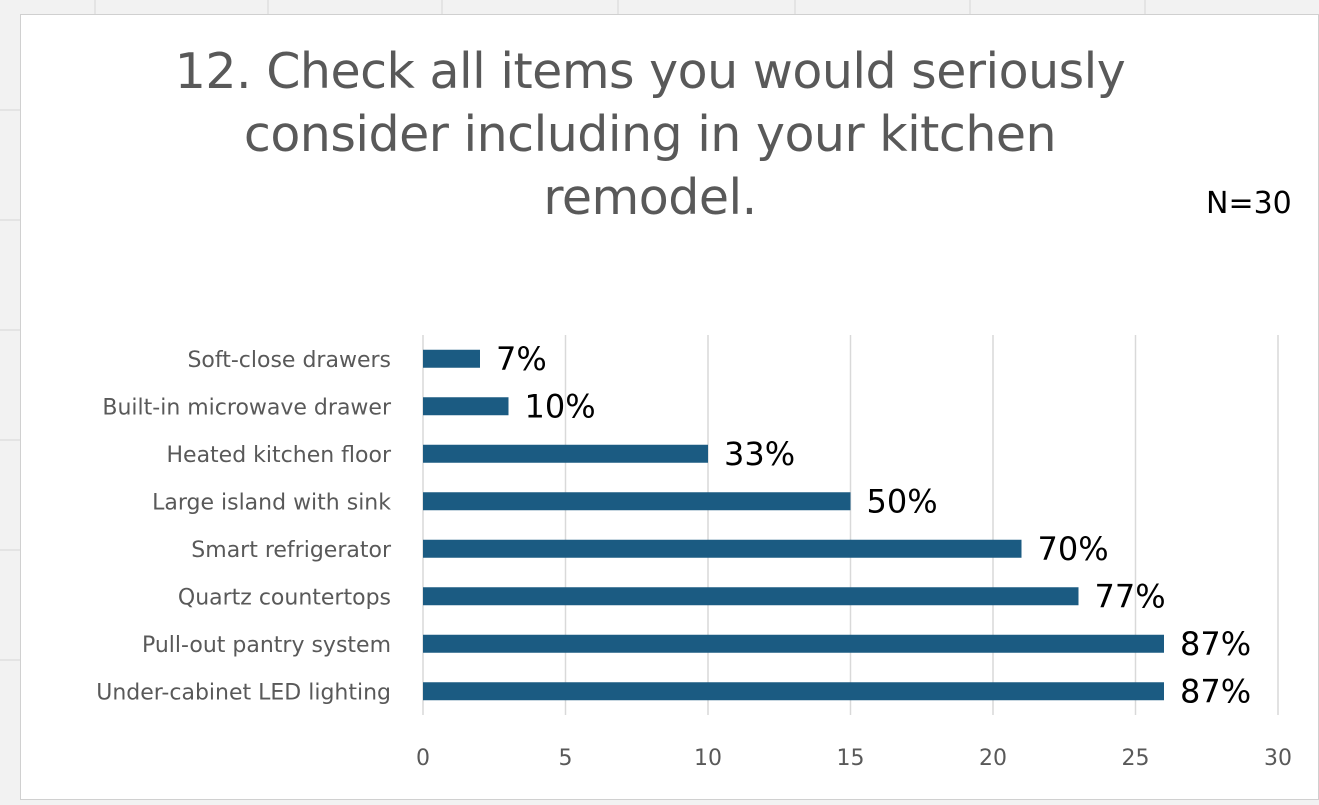 The height and width of the screenshot is (805, 1319). I want to click on category-label: Soft-close drawers, so click(289, 360).